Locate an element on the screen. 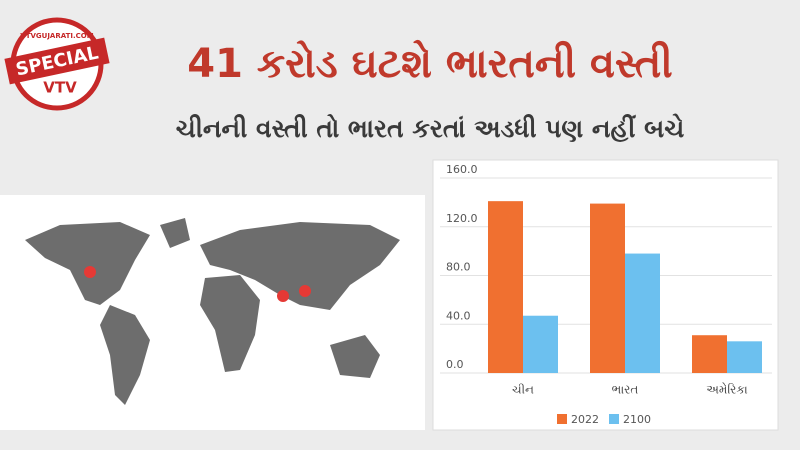 The height and width of the screenshot is (450, 800). legend-label: 2100 is located at coordinates (637, 419).